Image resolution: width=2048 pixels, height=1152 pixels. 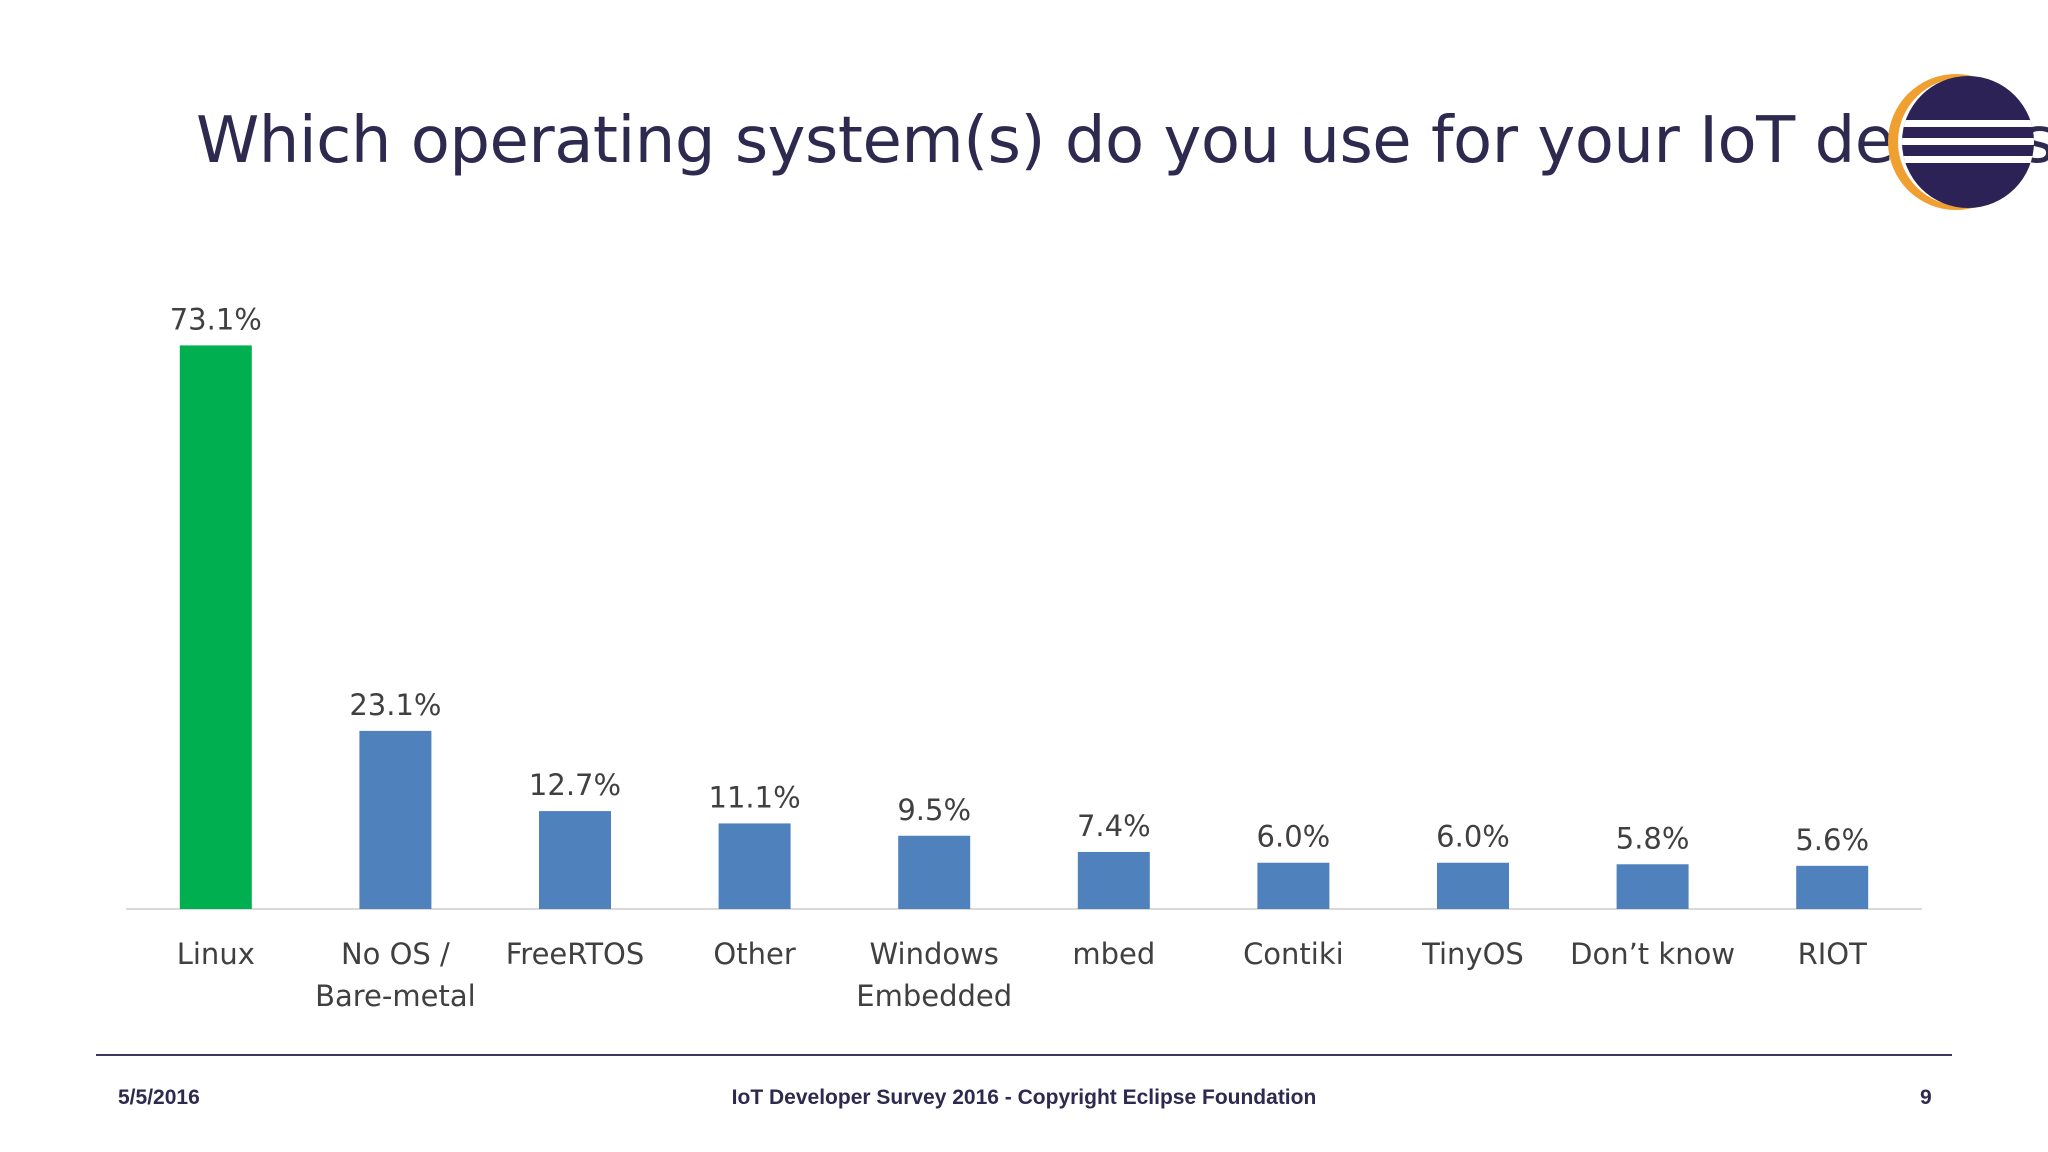 I want to click on category-label: FreeRTOS, so click(x=575, y=954).